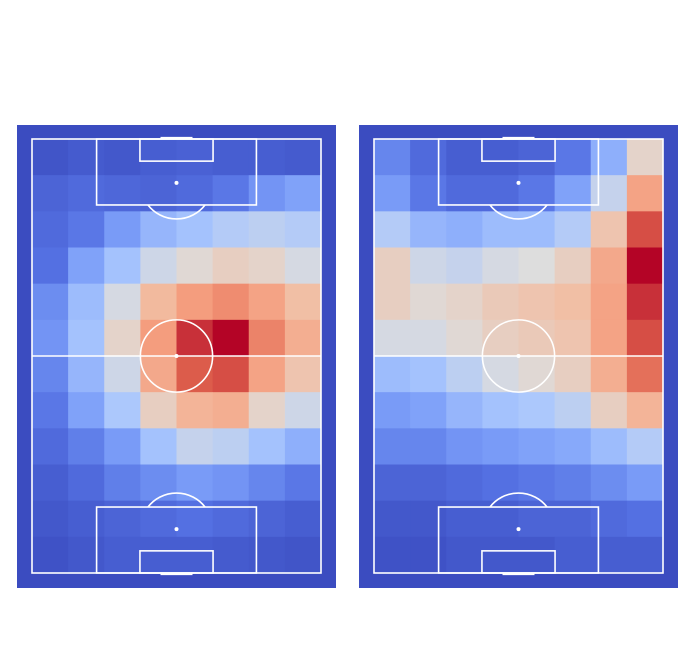 Image resolution: width=694 pixels, height=648 pixels. I want to click on center-spot, so click(176, 356).